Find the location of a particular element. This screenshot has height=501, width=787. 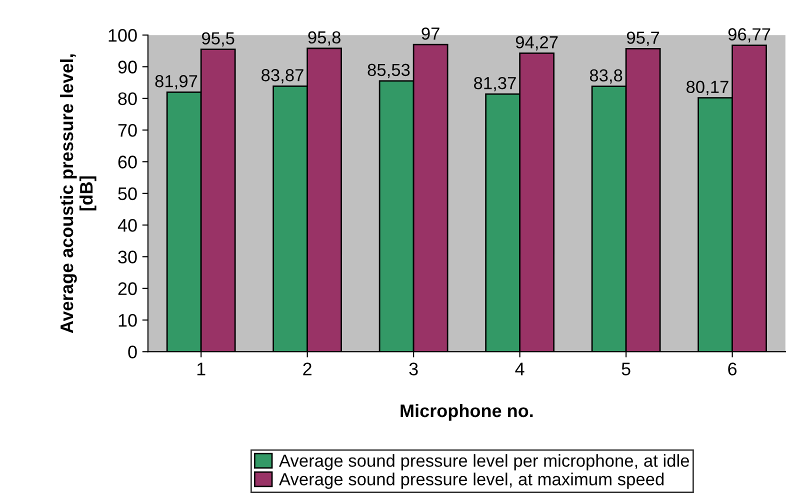

data-label: 95,7 is located at coordinates (643, 39).